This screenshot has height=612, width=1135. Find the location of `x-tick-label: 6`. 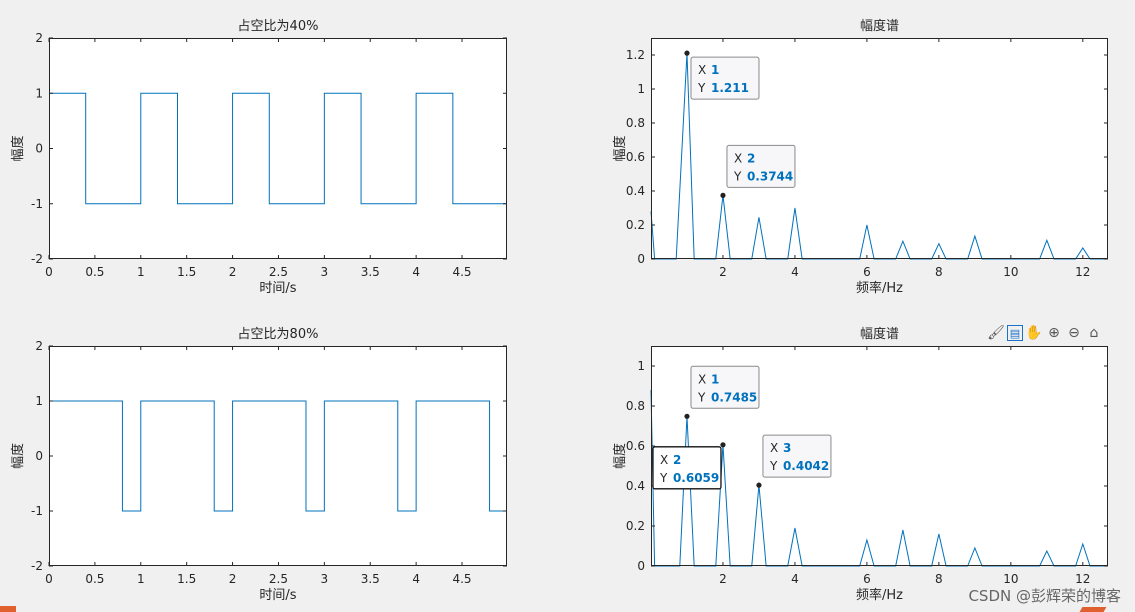

x-tick-label: 6 is located at coordinates (867, 579).